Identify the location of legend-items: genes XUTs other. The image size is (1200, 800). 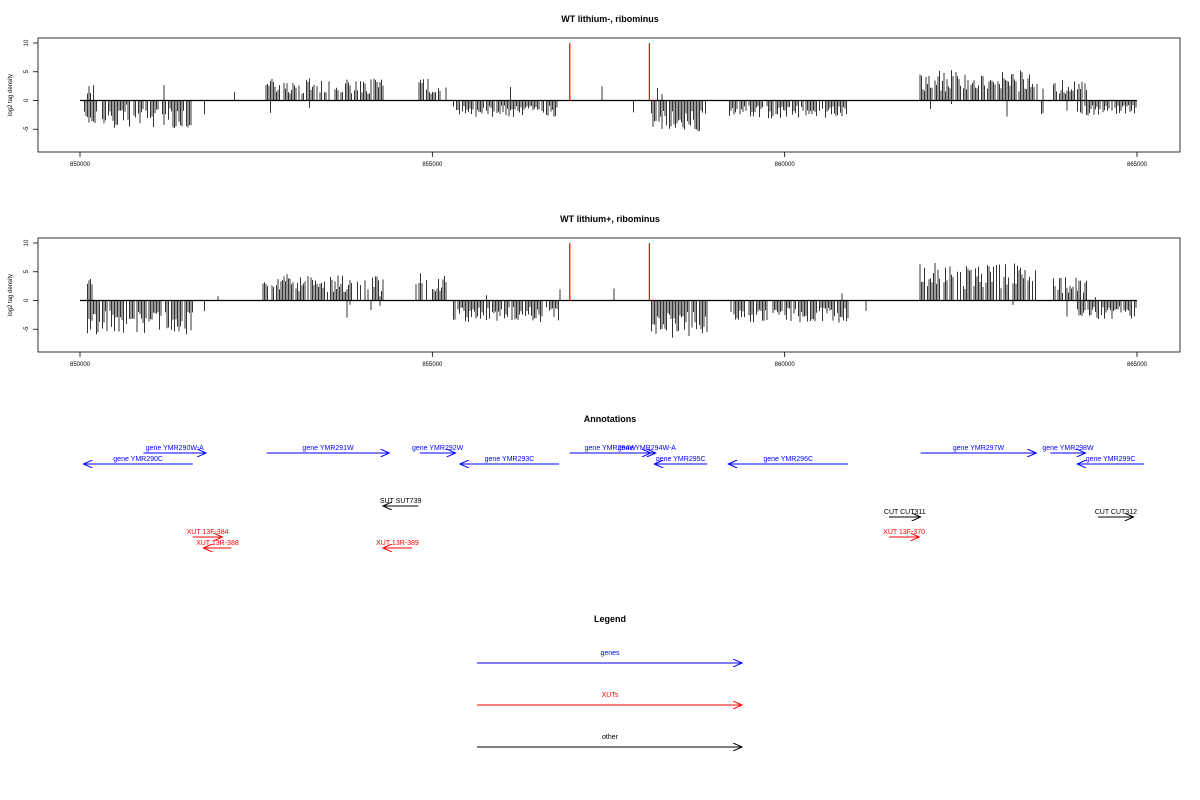
(609, 698).